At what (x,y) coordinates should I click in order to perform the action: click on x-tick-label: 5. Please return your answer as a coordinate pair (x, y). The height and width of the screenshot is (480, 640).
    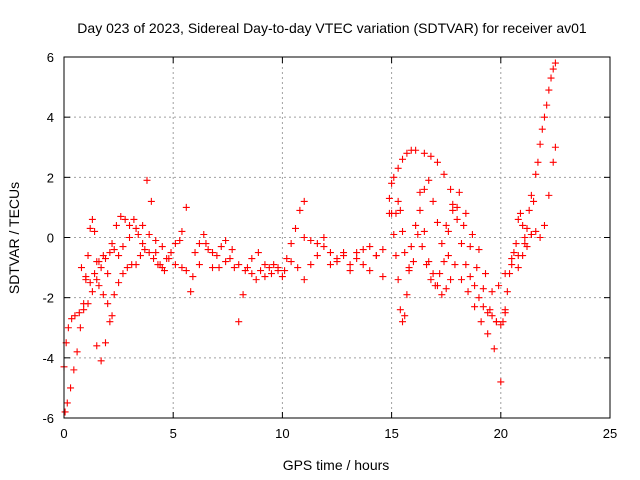
    Looking at the image, I should click on (173, 433).